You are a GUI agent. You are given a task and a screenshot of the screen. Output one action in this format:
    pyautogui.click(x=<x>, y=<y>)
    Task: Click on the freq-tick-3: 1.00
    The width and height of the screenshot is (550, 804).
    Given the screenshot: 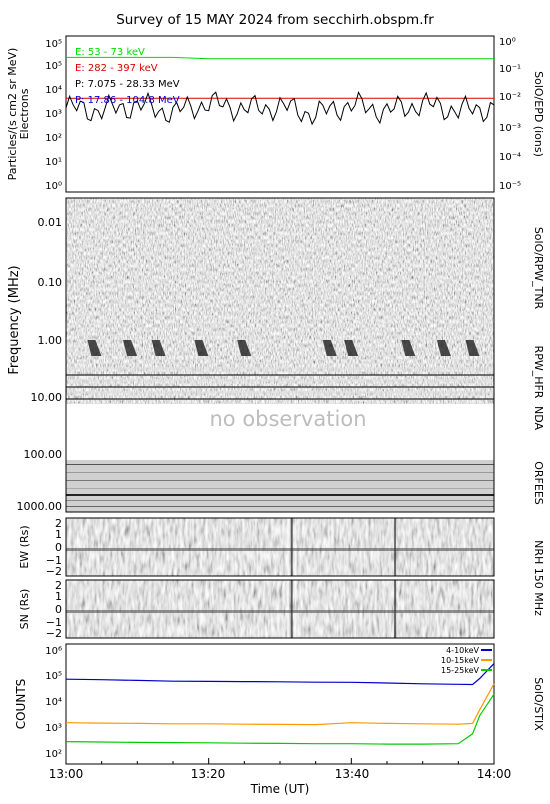 What is the action you would take?
    pyautogui.click(x=50, y=340)
    